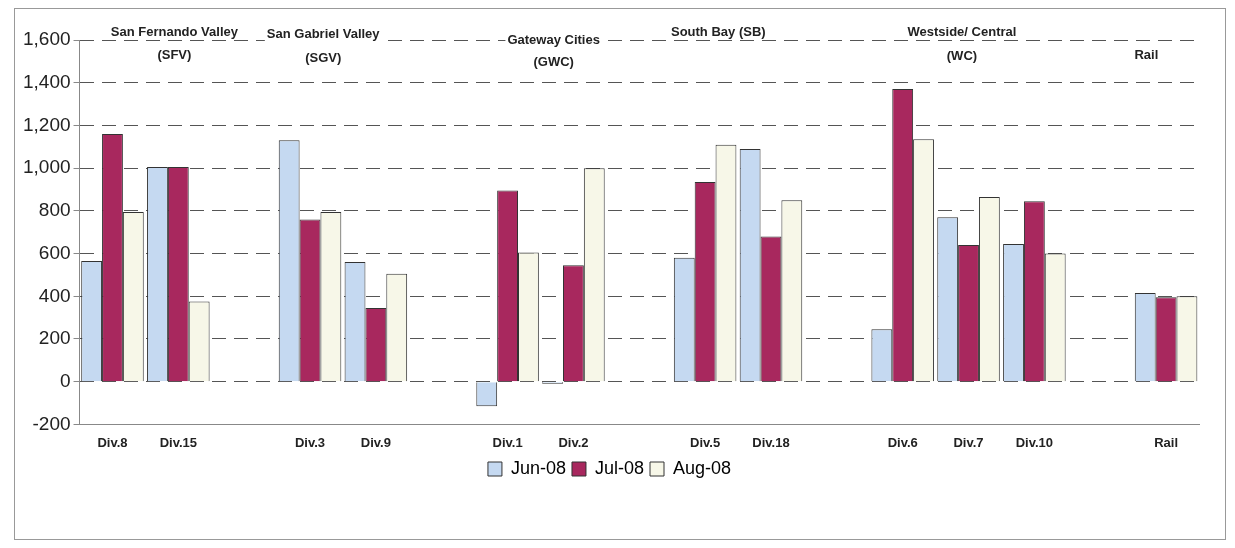  I want to click on y-tick-label: 1,000, so click(47, 167).